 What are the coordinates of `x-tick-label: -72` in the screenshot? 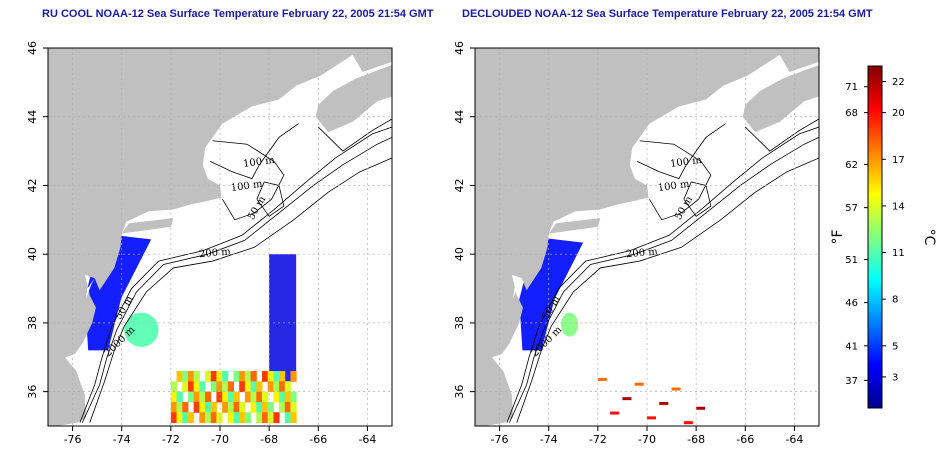 It's located at (598, 439).